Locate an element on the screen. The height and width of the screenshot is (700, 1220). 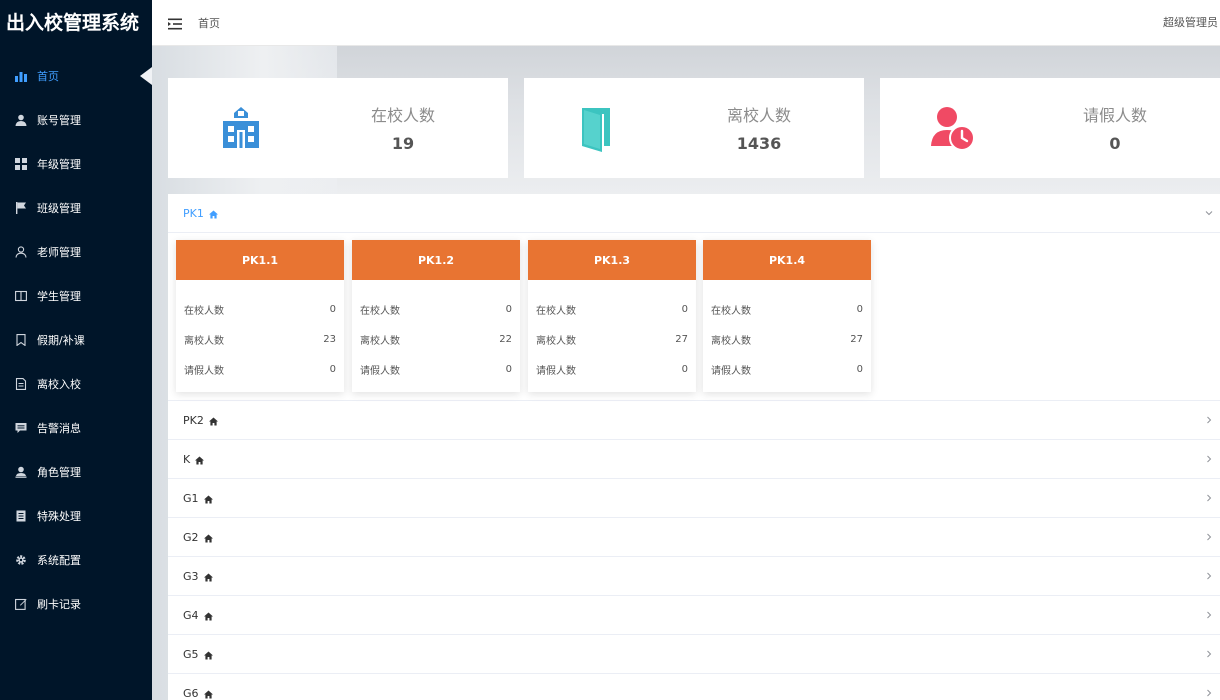
sidebar-item-label: 首页 is located at coordinates (48, 76).